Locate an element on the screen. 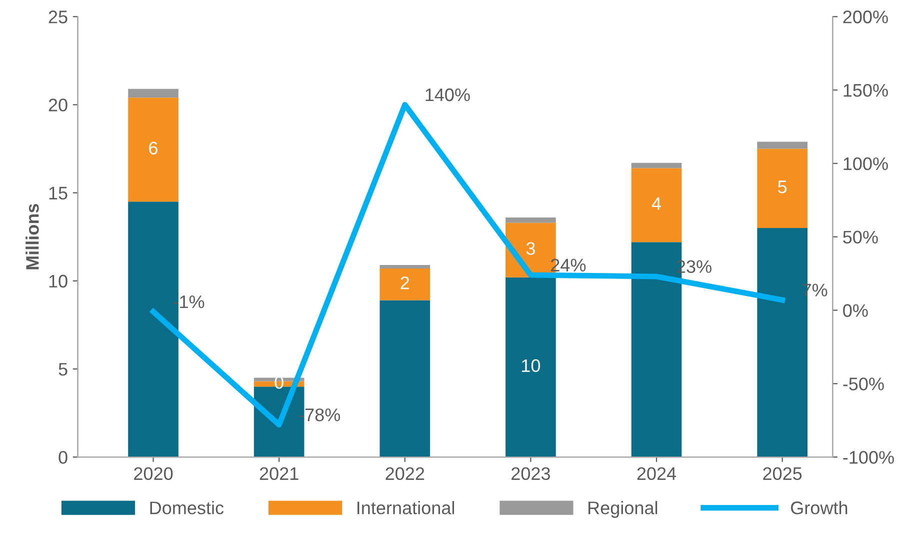 The height and width of the screenshot is (554, 915). data-label: 6 is located at coordinates (153, 148).